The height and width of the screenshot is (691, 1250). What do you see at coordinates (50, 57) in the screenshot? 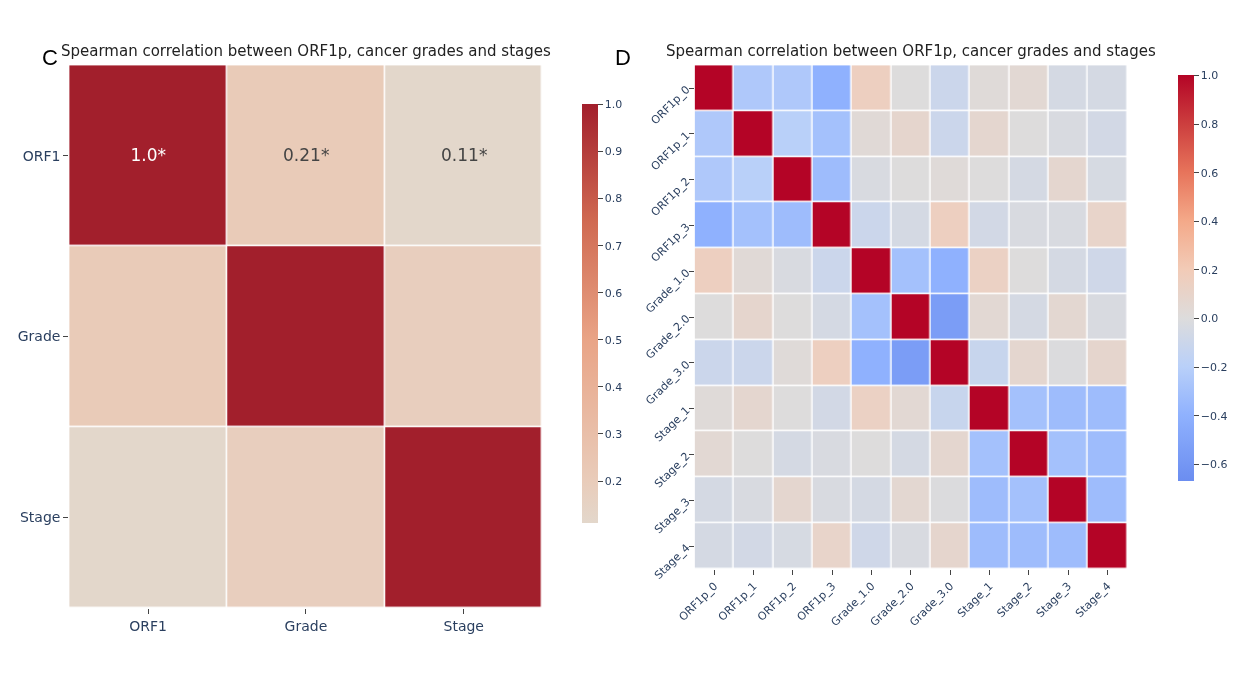
I see `text: C` at bounding box center [50, 57].